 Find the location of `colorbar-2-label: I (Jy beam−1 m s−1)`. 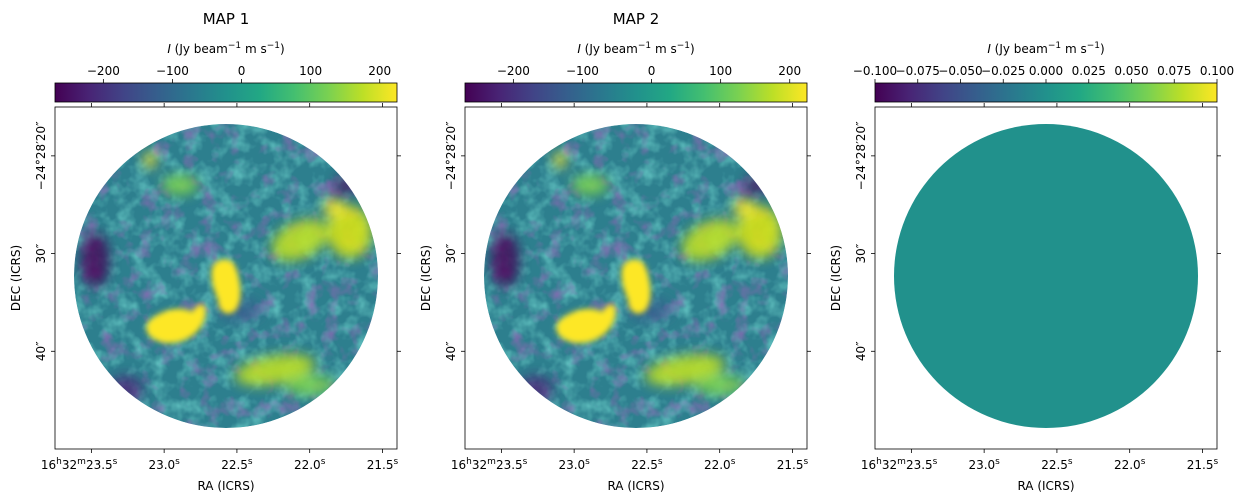

colorbar-2-label: I (Jy beam−1 m s−1) is located at coordinates (635, 48).